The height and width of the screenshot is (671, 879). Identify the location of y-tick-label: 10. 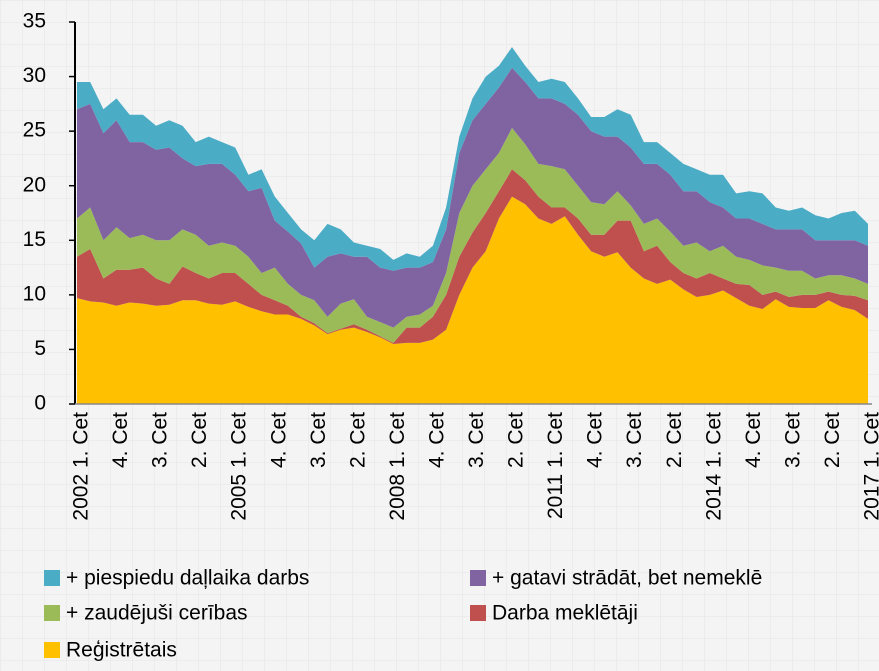
(34, 293).